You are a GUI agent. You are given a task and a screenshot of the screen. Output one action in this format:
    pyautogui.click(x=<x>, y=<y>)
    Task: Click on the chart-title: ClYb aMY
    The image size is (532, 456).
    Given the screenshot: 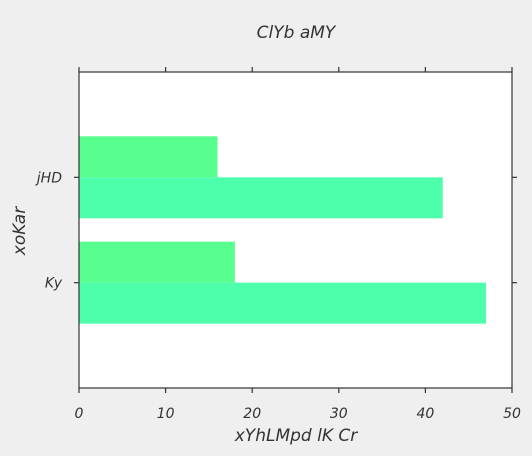 What is the action you would take?
    pyautogui.click(x=297, y=33)
    